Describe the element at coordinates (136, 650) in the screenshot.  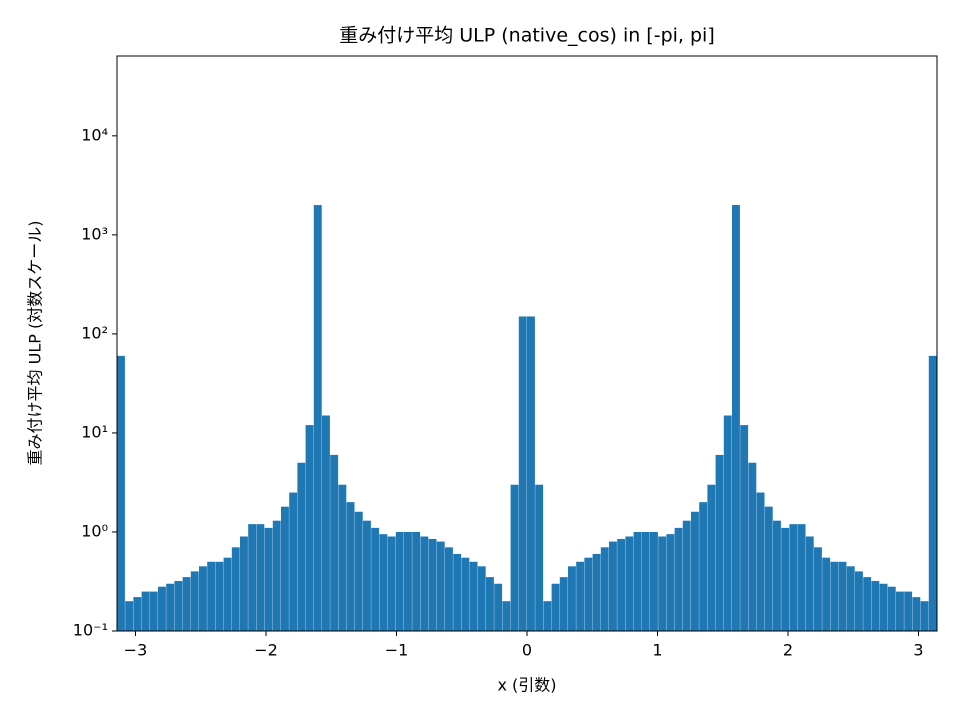
I see `x-tick-label: −3` at that location.